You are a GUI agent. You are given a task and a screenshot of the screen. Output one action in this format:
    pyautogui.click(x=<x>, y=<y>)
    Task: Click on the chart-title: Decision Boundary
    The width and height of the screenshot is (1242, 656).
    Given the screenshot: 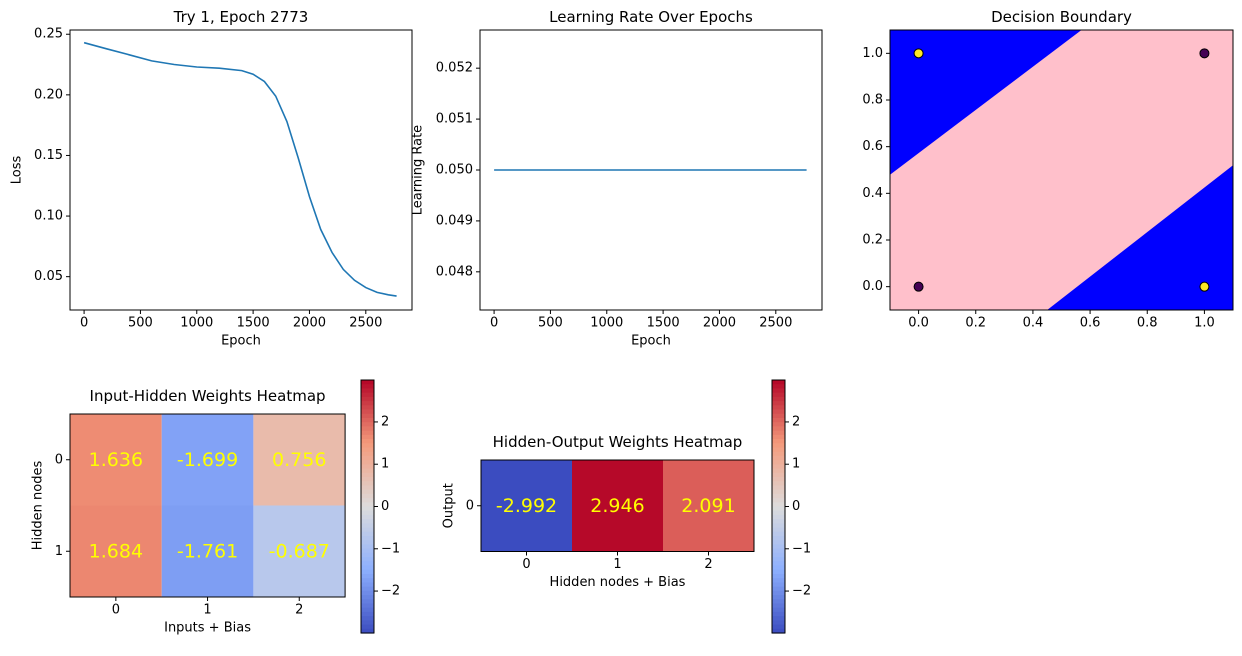 What is the action you would take?
    pyautogui.click(x=1061, y=17)
    